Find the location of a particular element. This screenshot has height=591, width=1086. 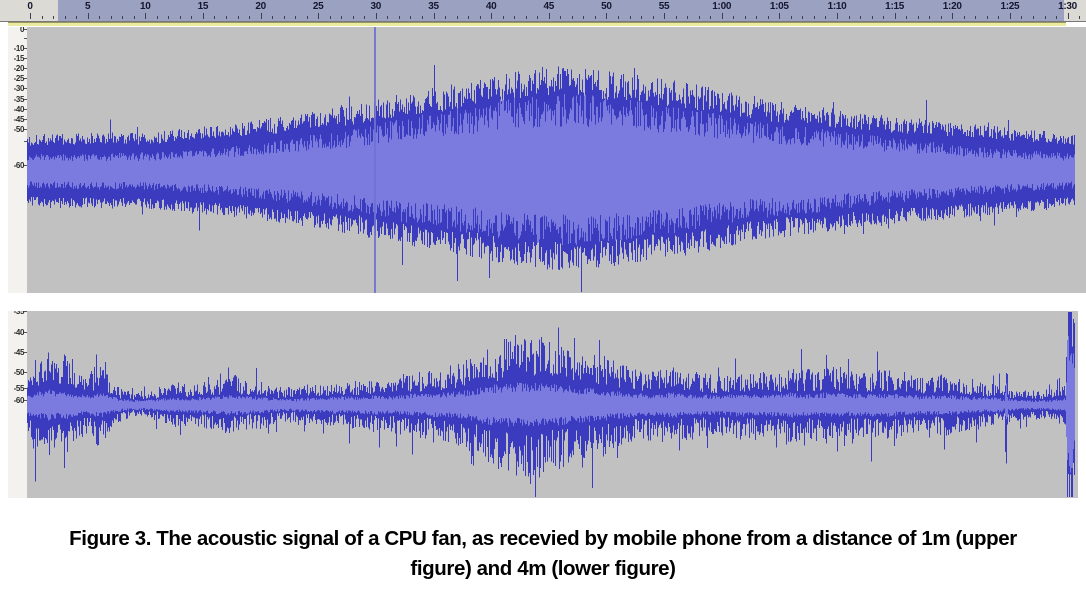

db-tick-label: -45 is located at coordinates (19, 119).